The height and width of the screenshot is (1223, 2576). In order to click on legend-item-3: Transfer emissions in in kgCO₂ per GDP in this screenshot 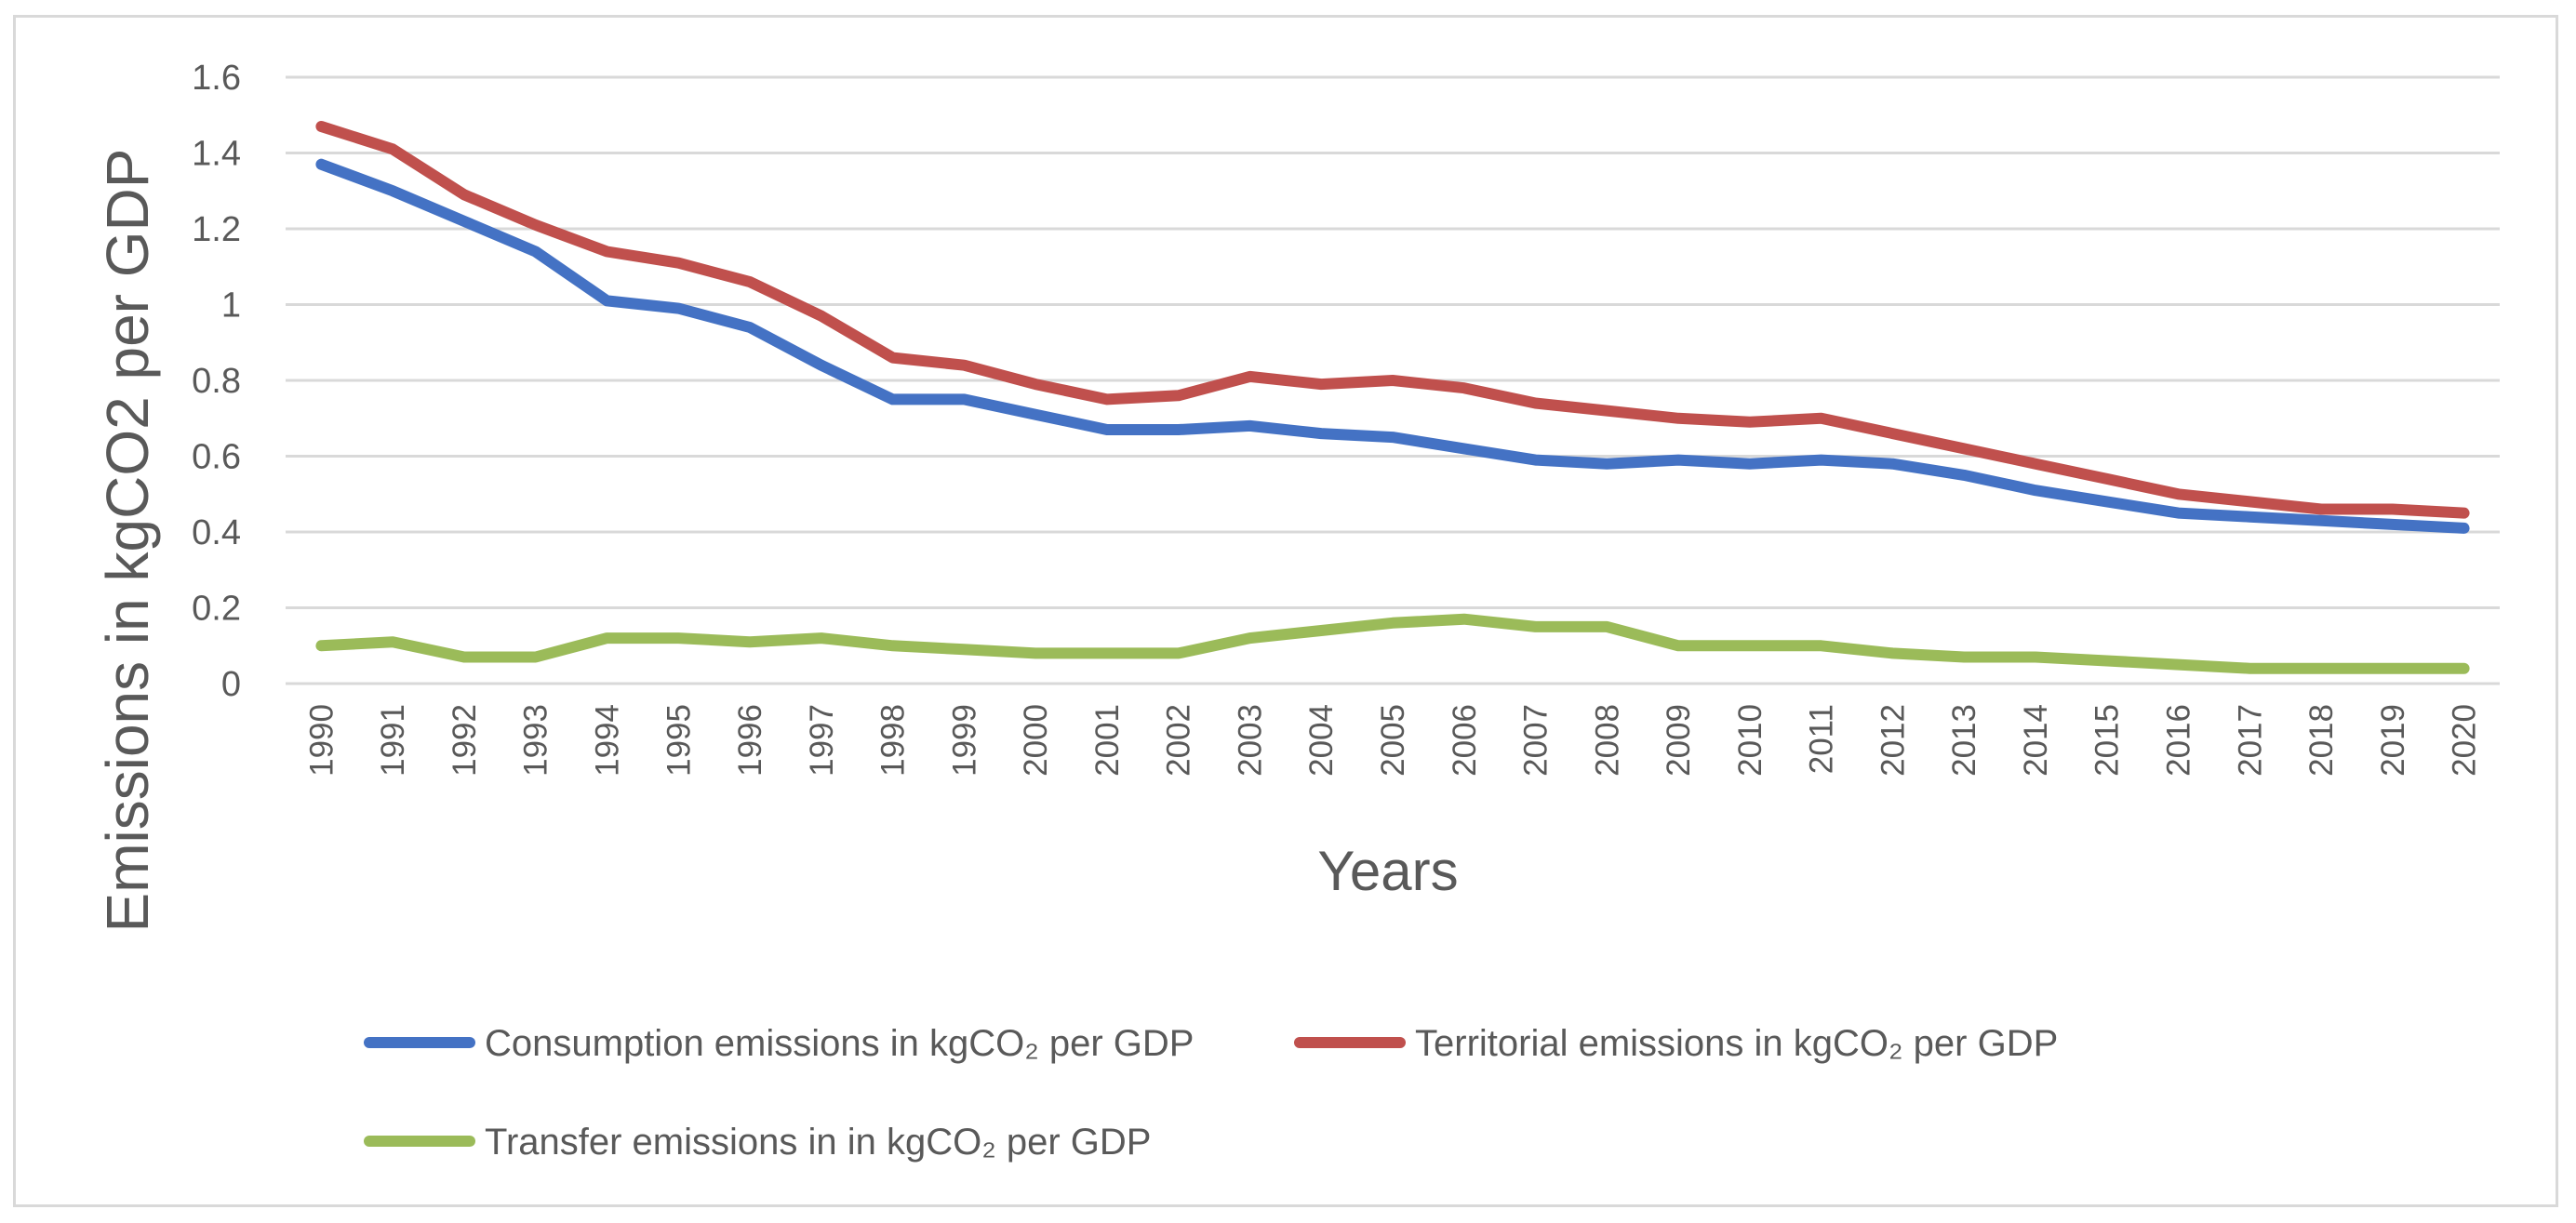, I will do `click(757, 1142)`.